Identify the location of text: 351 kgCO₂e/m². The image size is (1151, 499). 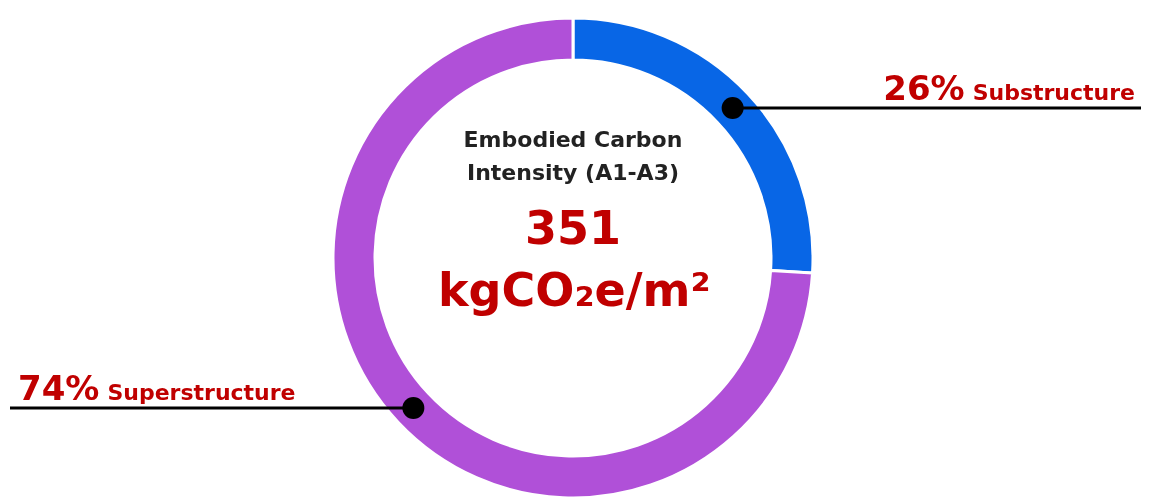
(574, 260).